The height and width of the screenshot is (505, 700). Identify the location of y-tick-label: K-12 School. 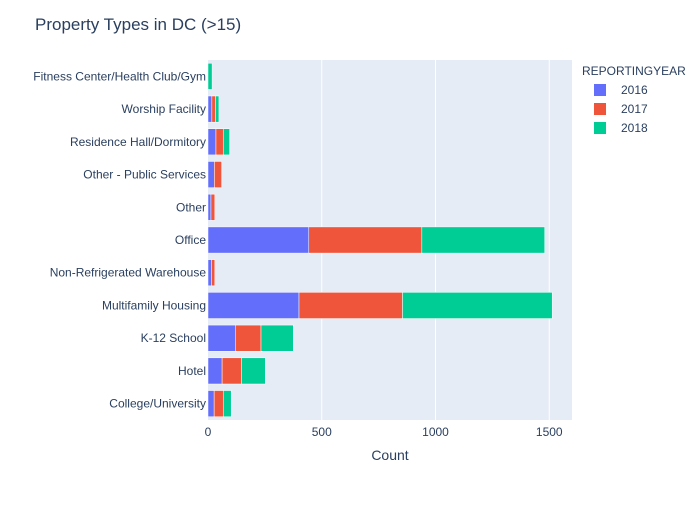
(173, 338).